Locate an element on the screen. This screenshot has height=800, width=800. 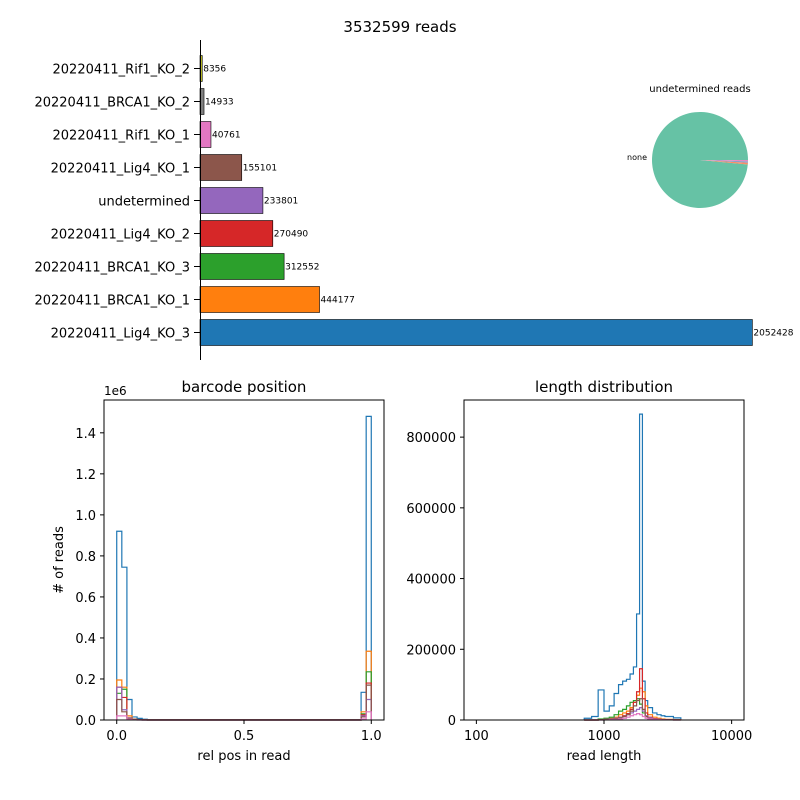
y-tick-label: 0.8 is located at coordinates (85, 557).